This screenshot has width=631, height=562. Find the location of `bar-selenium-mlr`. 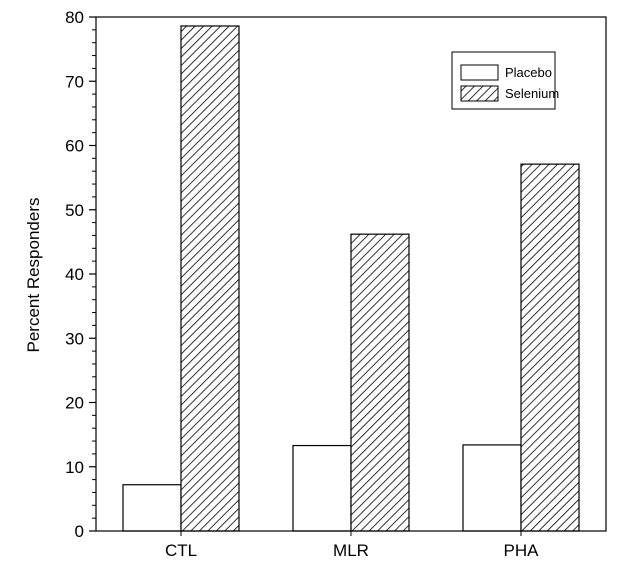

bar-selenium-mlr is located at coordinates (380, 382).